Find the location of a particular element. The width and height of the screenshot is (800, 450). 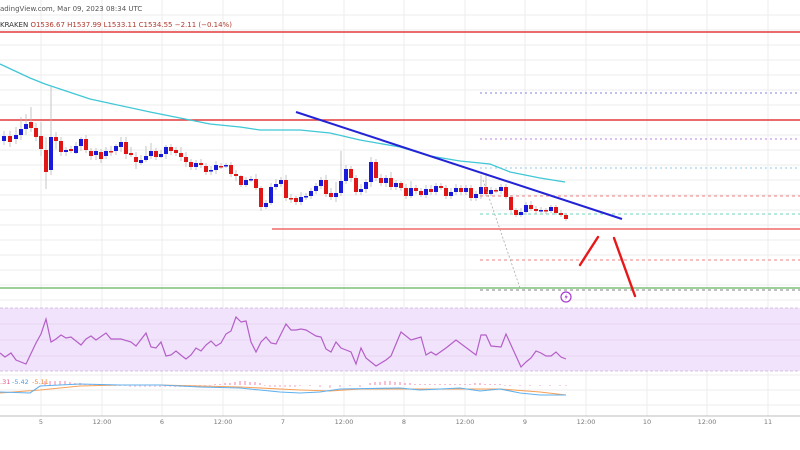

time-tick-label: 10 is located at coordinates (647, 422).